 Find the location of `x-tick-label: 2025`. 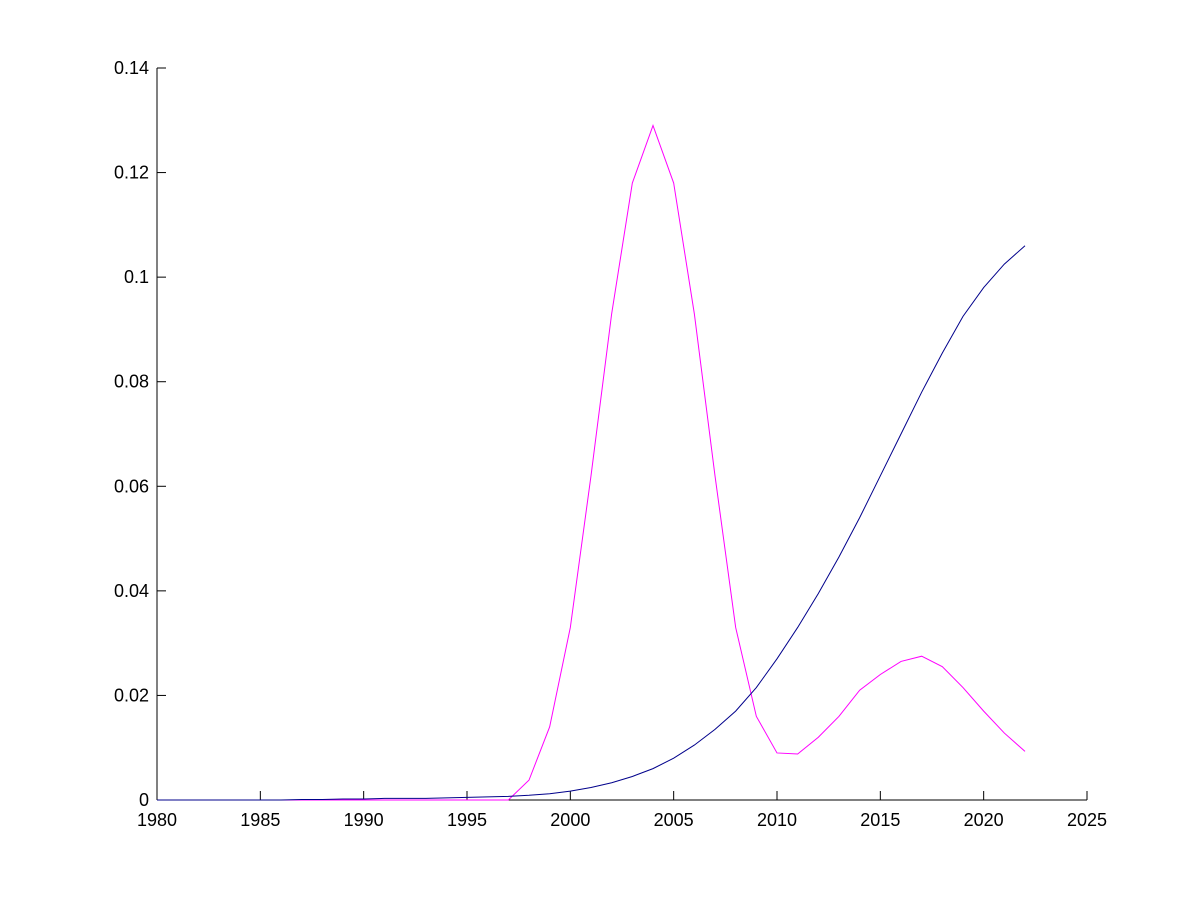

x-tick-label: 2025 is located at coordinates (1087, 820).